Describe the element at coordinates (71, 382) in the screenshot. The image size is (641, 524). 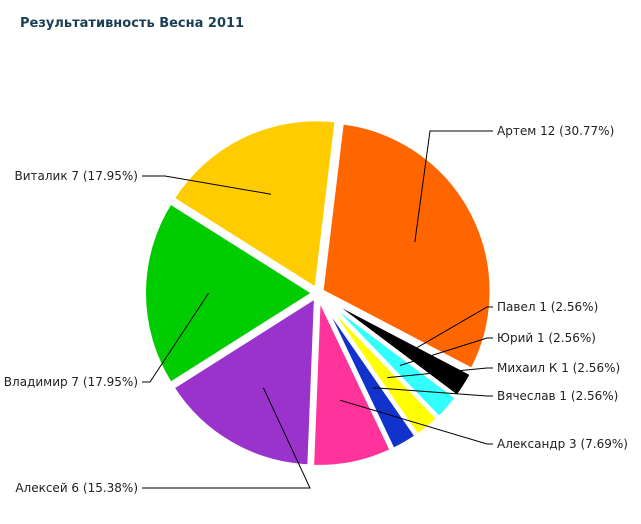
I see `slice-label-8: Владимир 7 (17.95%)` at that location.